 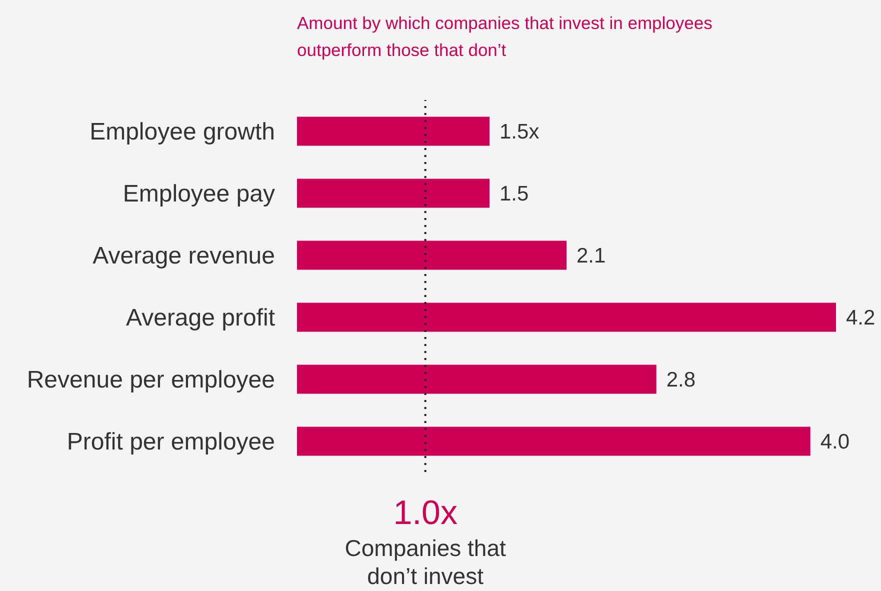 What do you see at coordinates (835, 442) in the screenshot?
I see `data-label: 4.0` at bounding box center [835, 442].